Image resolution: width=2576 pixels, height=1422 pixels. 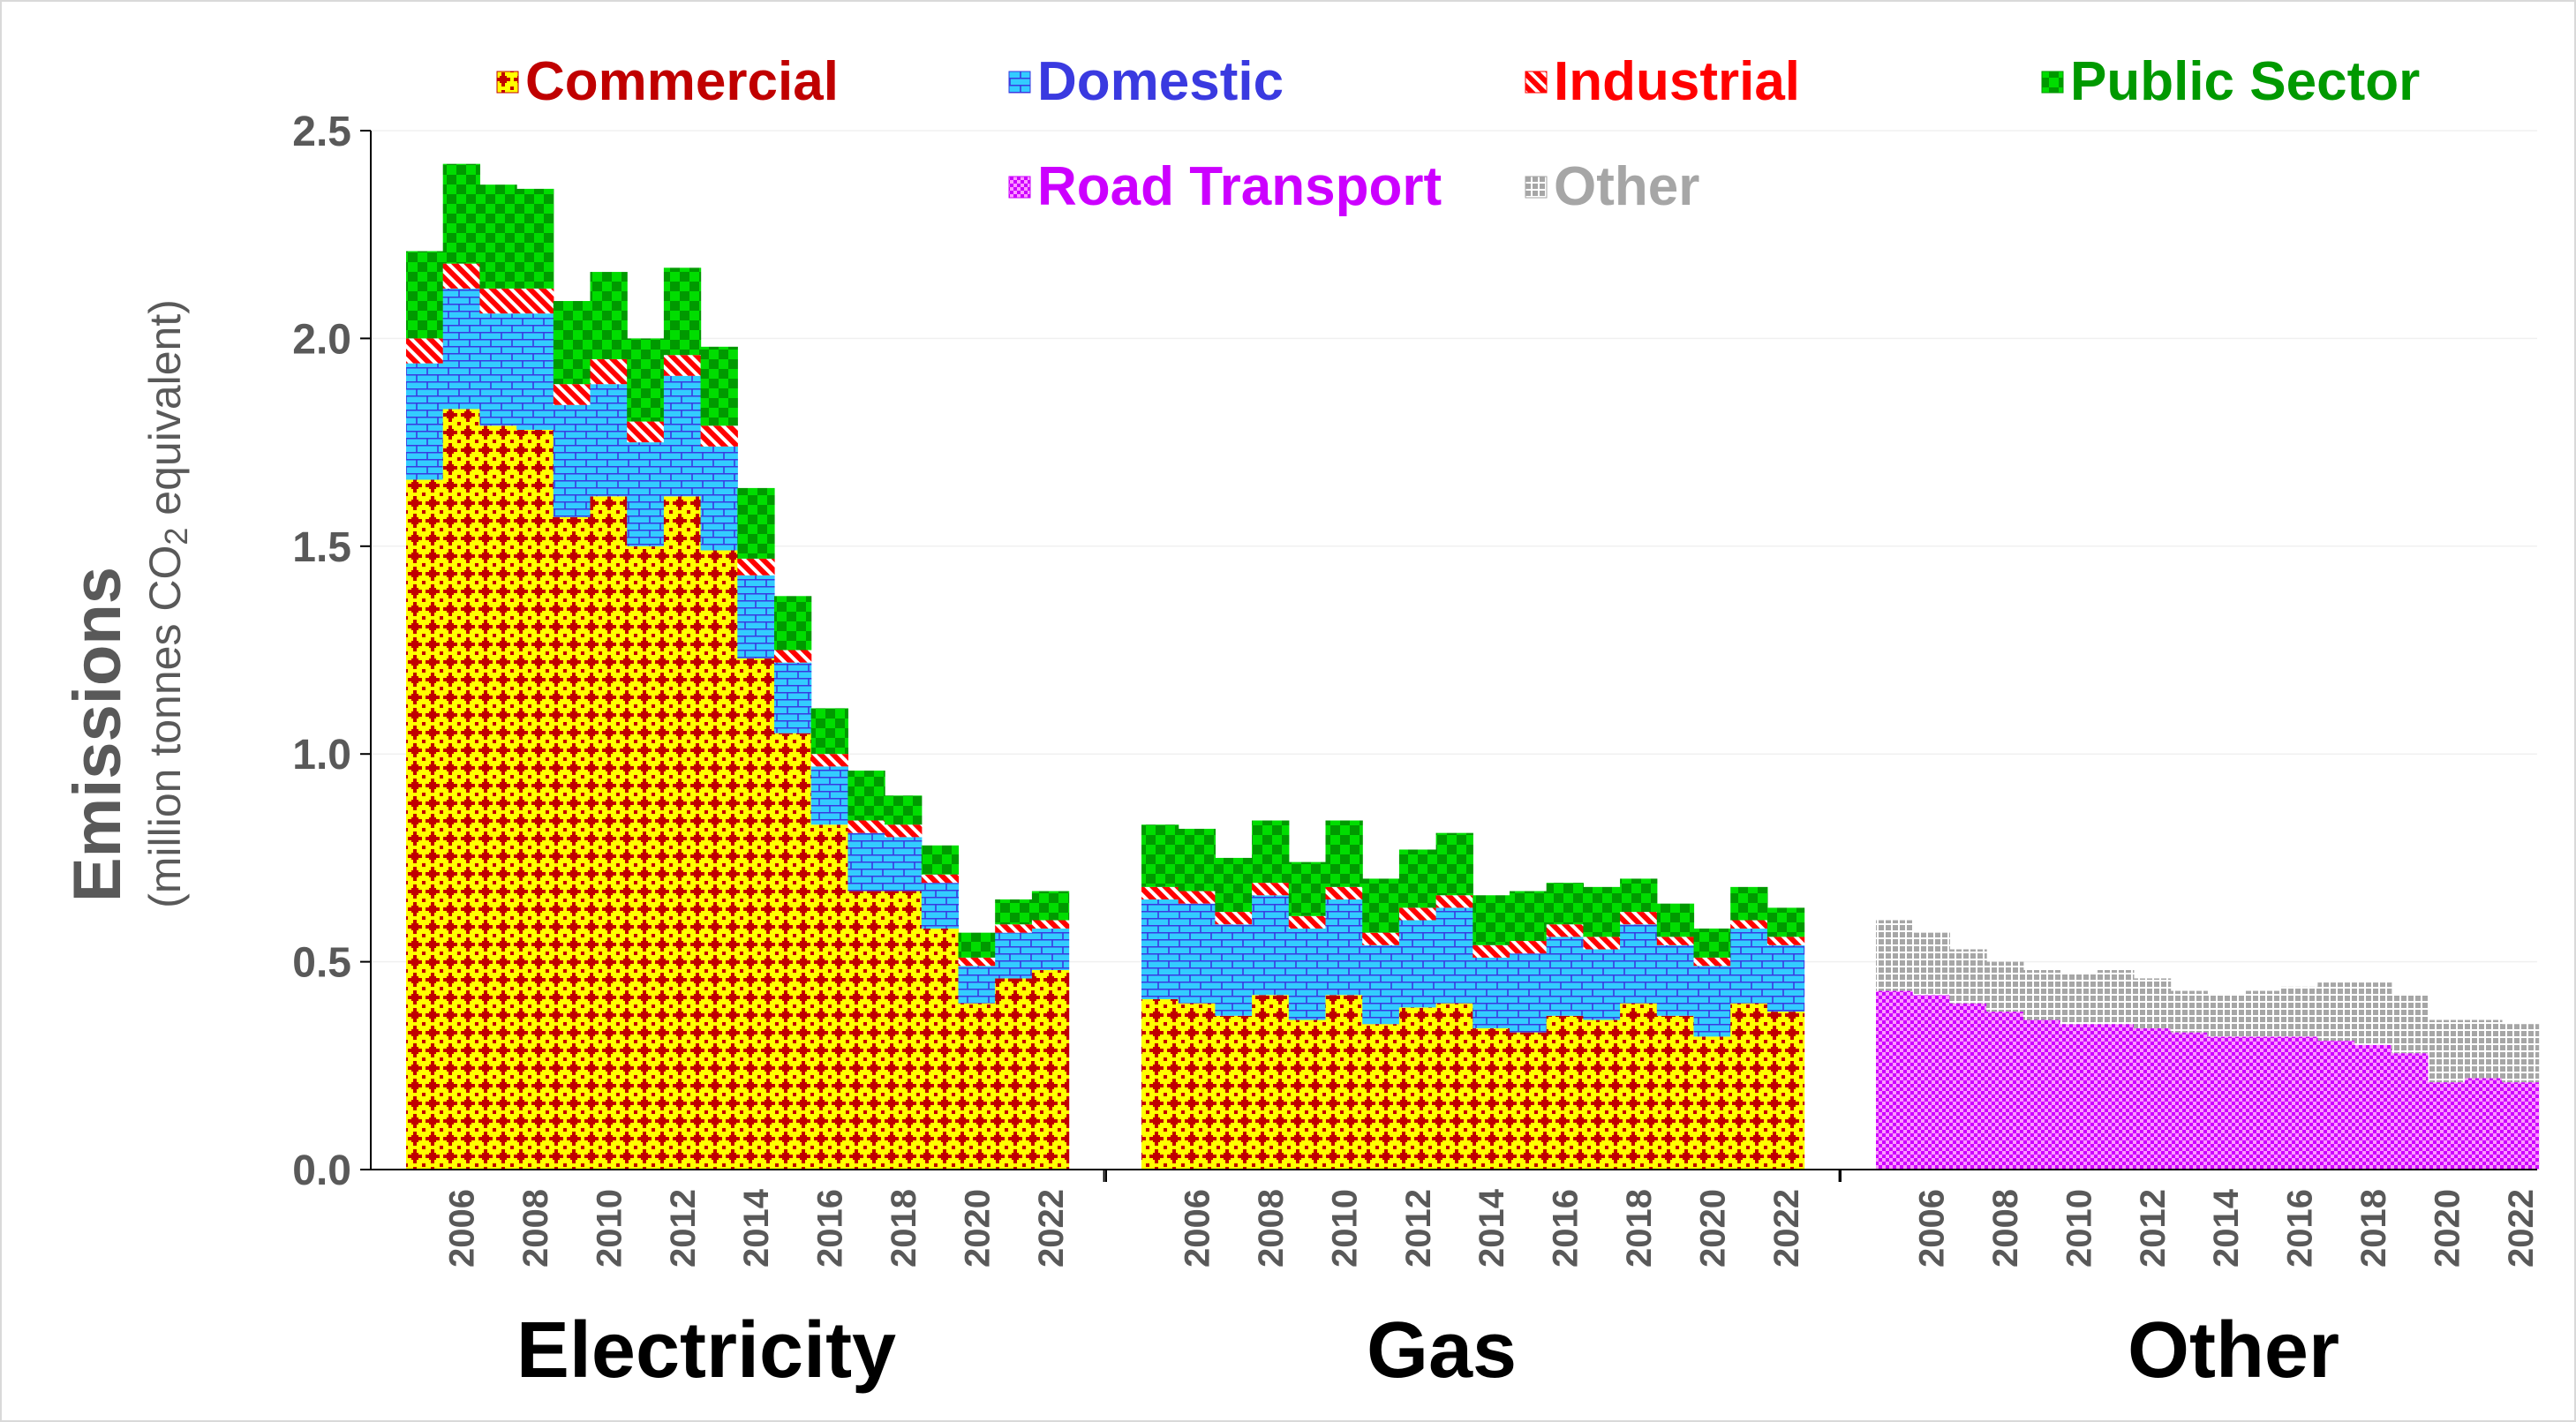 I want to click on legend-label: Public Sector, so click(x=2245, y=81).